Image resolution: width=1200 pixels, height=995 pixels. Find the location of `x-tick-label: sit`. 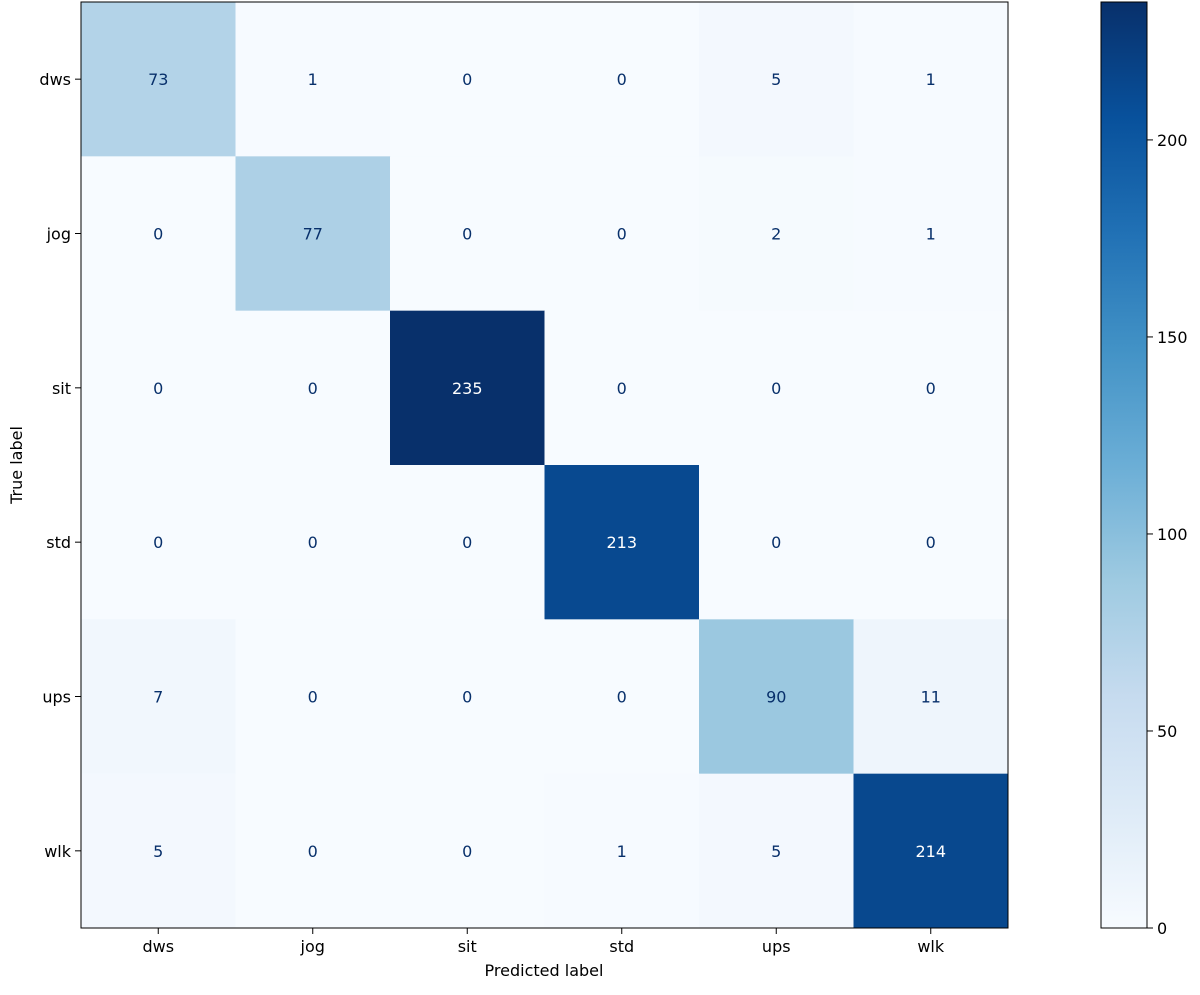

x-tick-label: sit is located at coordinates (467, 946).